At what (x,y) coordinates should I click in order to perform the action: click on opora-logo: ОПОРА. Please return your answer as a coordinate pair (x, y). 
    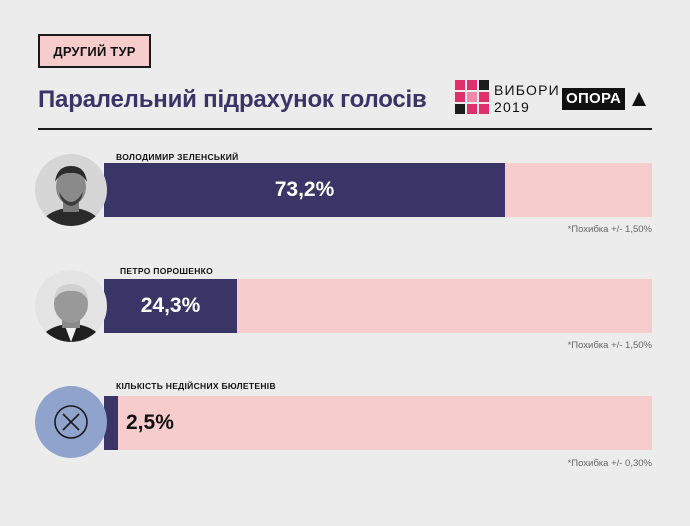
    Looking at the image, I should click on (608, 99).